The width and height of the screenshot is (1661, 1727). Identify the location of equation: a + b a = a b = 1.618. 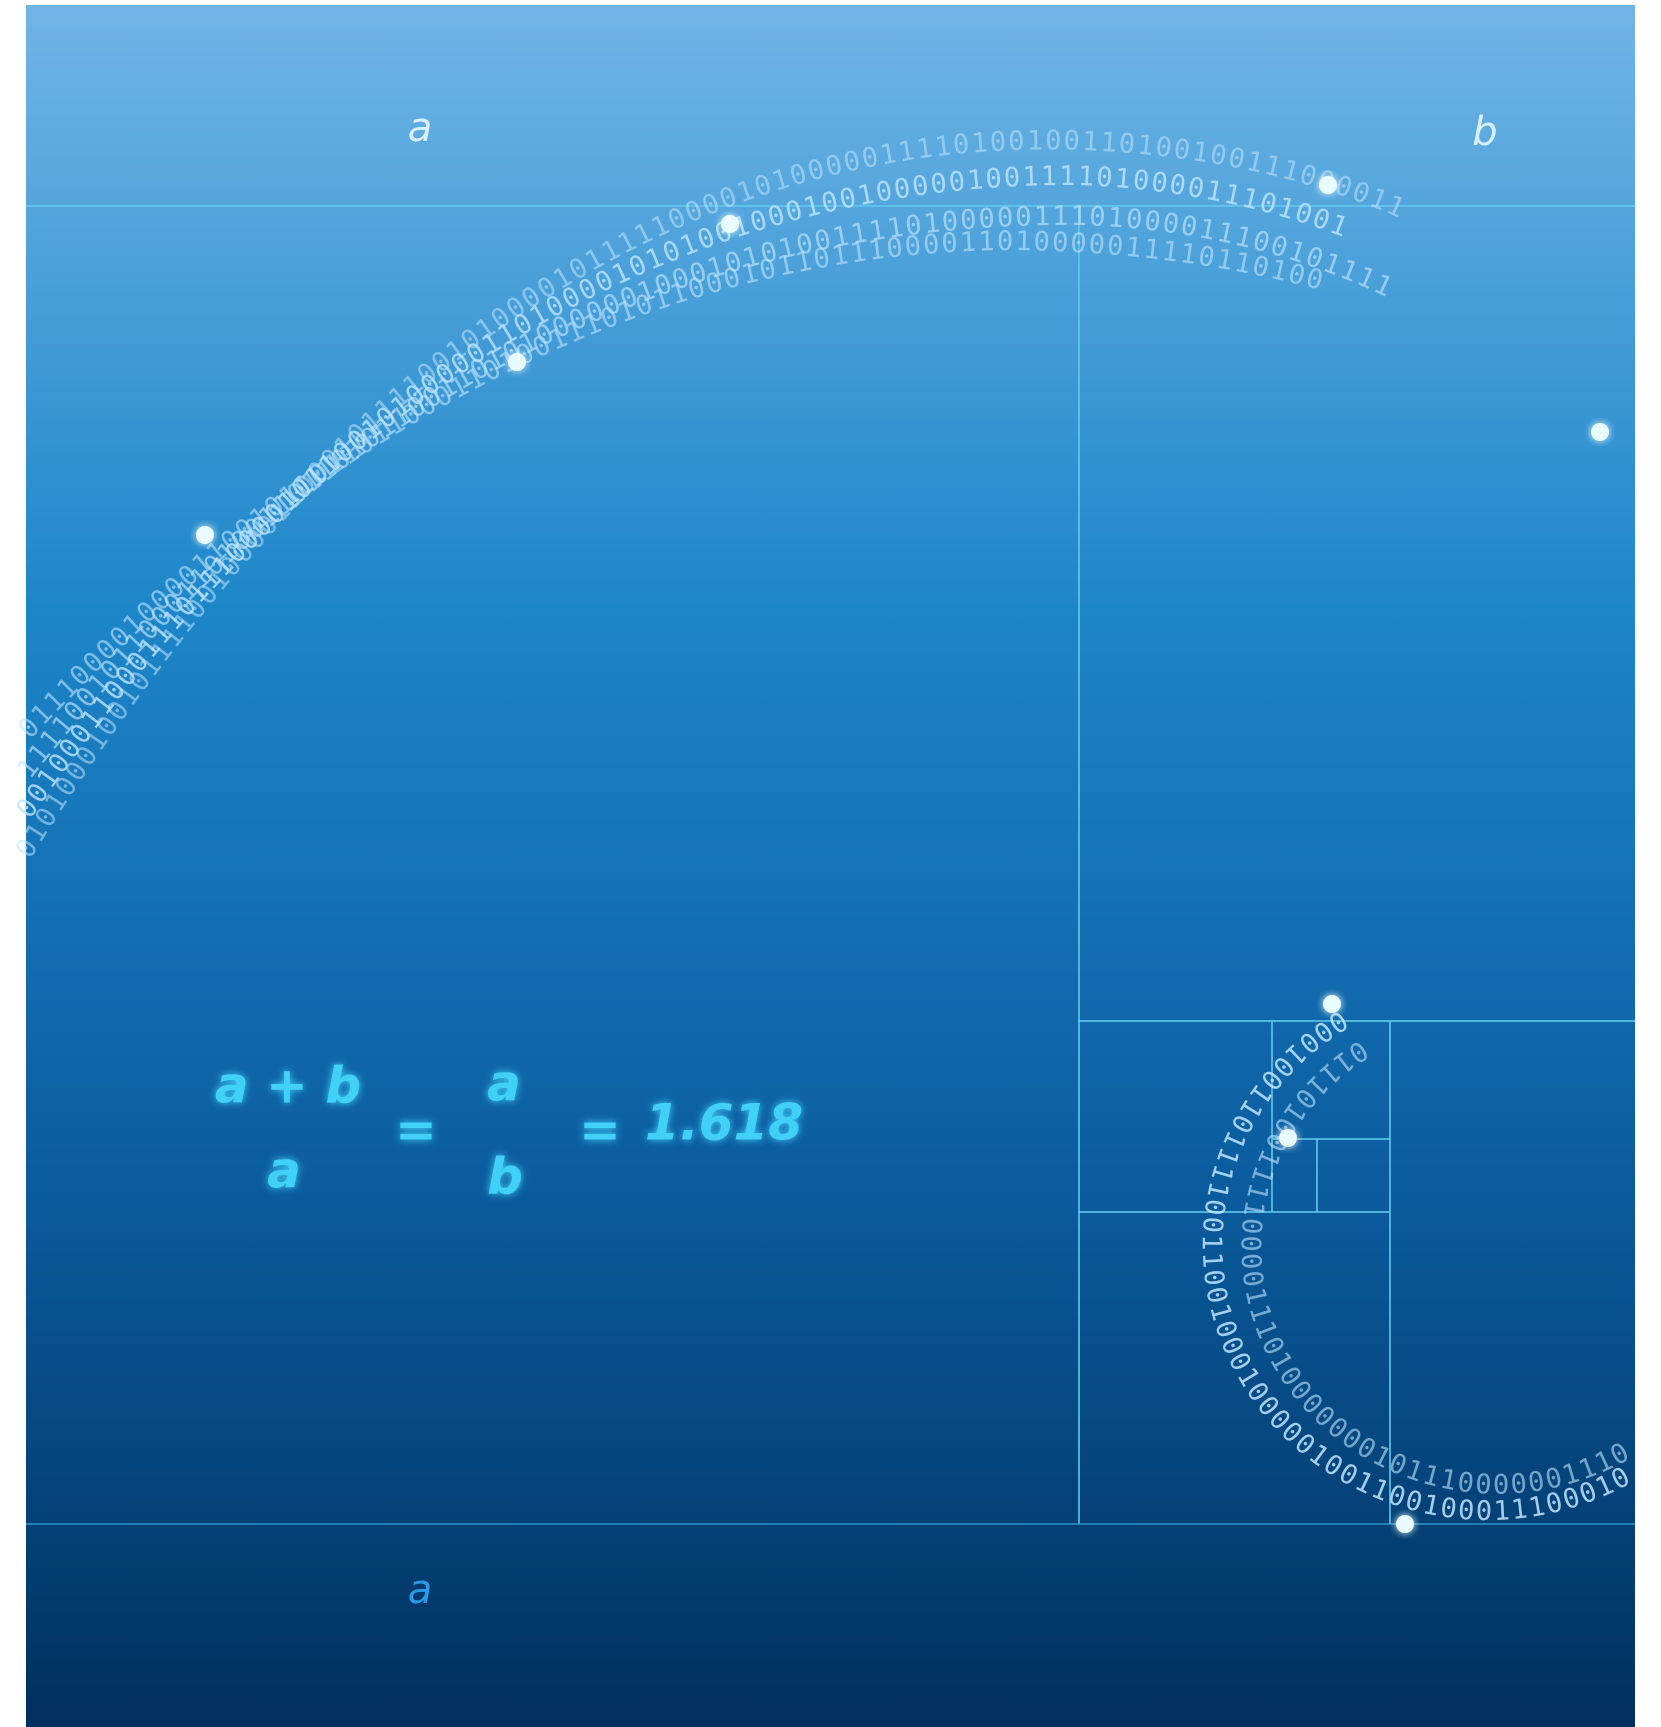
(508, 1130).